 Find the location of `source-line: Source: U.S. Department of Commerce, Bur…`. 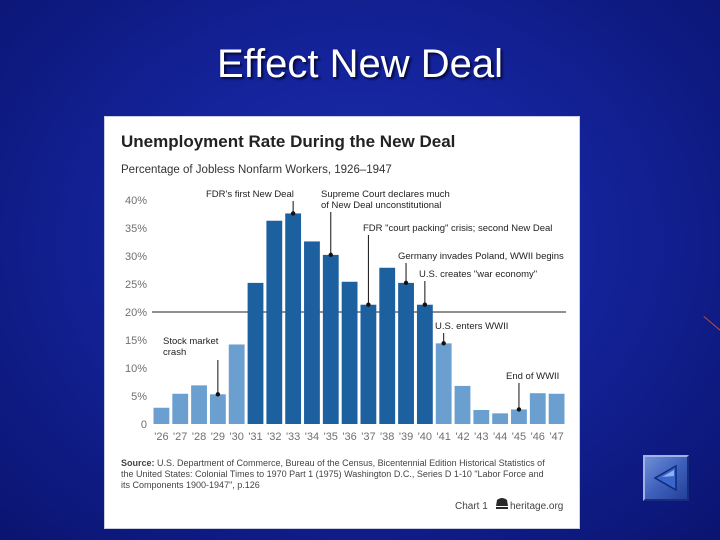

source-line: Source: U.S. Department of Commerce, Bur… is located at coordinates (333, 463).